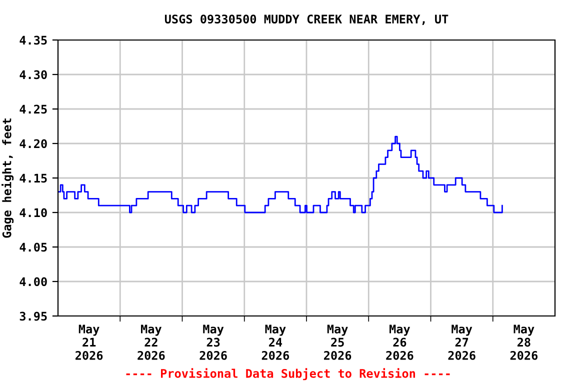 This screenshot has height=384, width=576. Describe the element at coordinates (33, 75) in the screenshot. I see `y-tick-label: 4.30` at that location.